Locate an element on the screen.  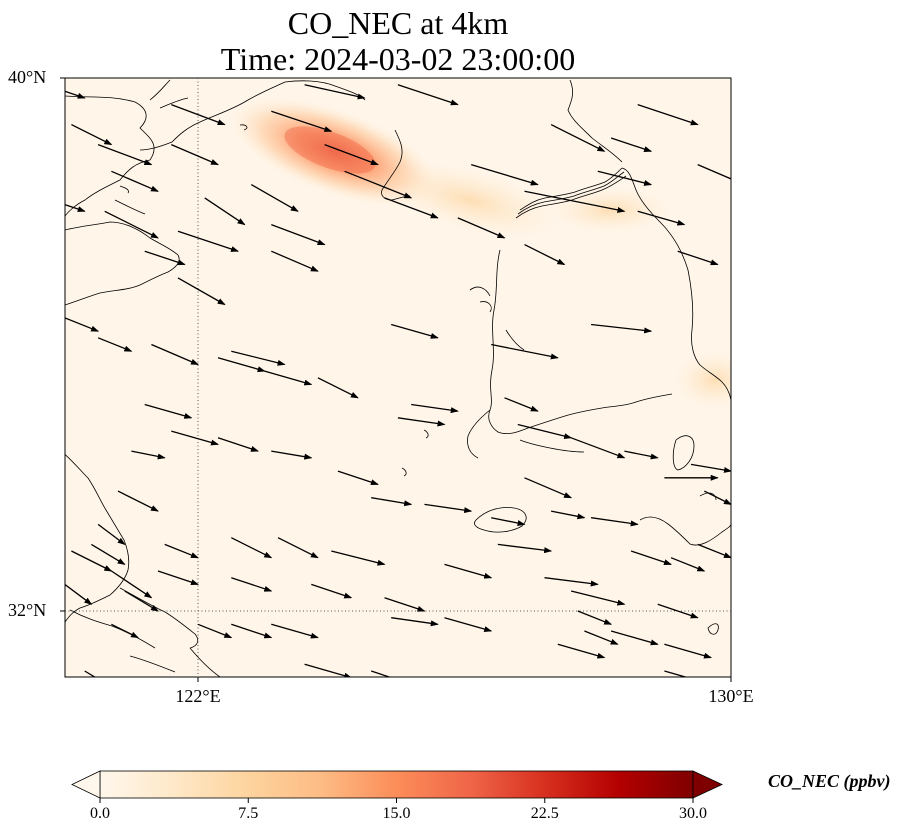
lat-label-32n: 32°N is located at coordinates (27, 610).